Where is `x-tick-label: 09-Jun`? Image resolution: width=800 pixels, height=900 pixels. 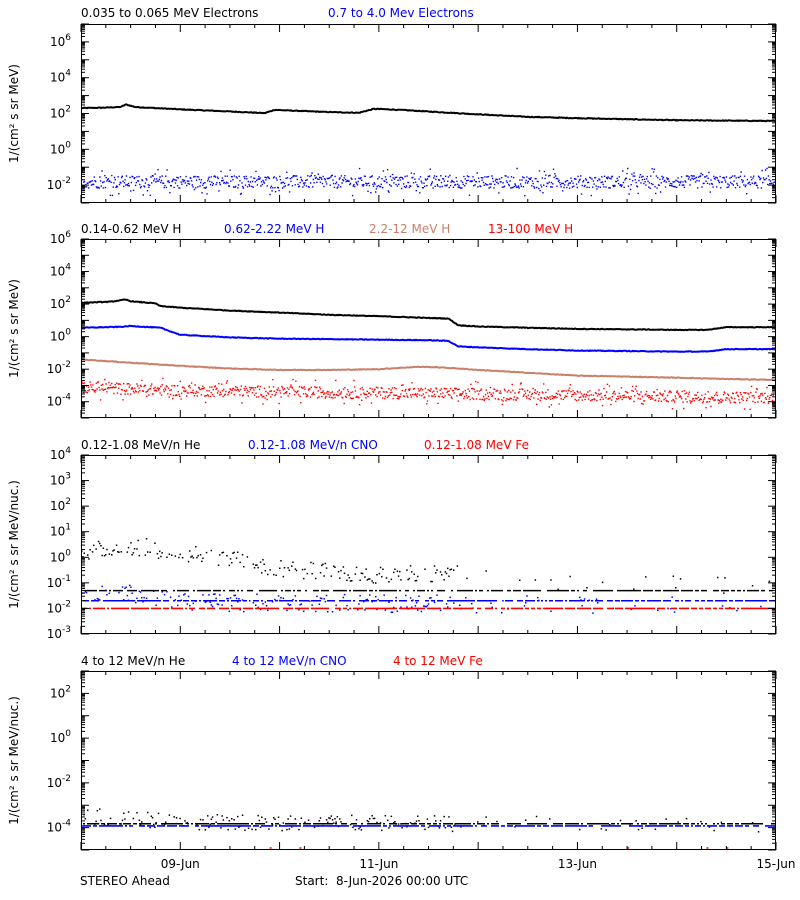
x-tick-label: 09-Jun is located at coordinates (180, 864).